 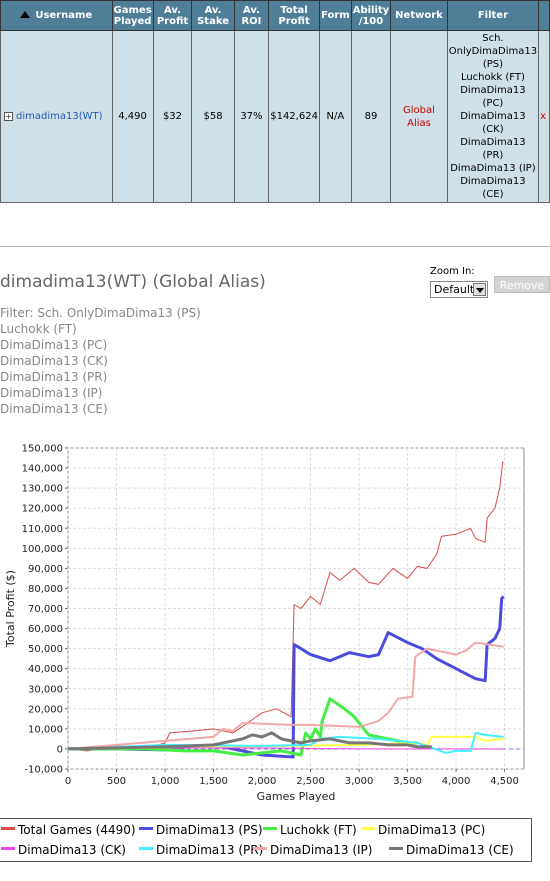 I want to click on header-network: Network, so click(x=419, y=15).